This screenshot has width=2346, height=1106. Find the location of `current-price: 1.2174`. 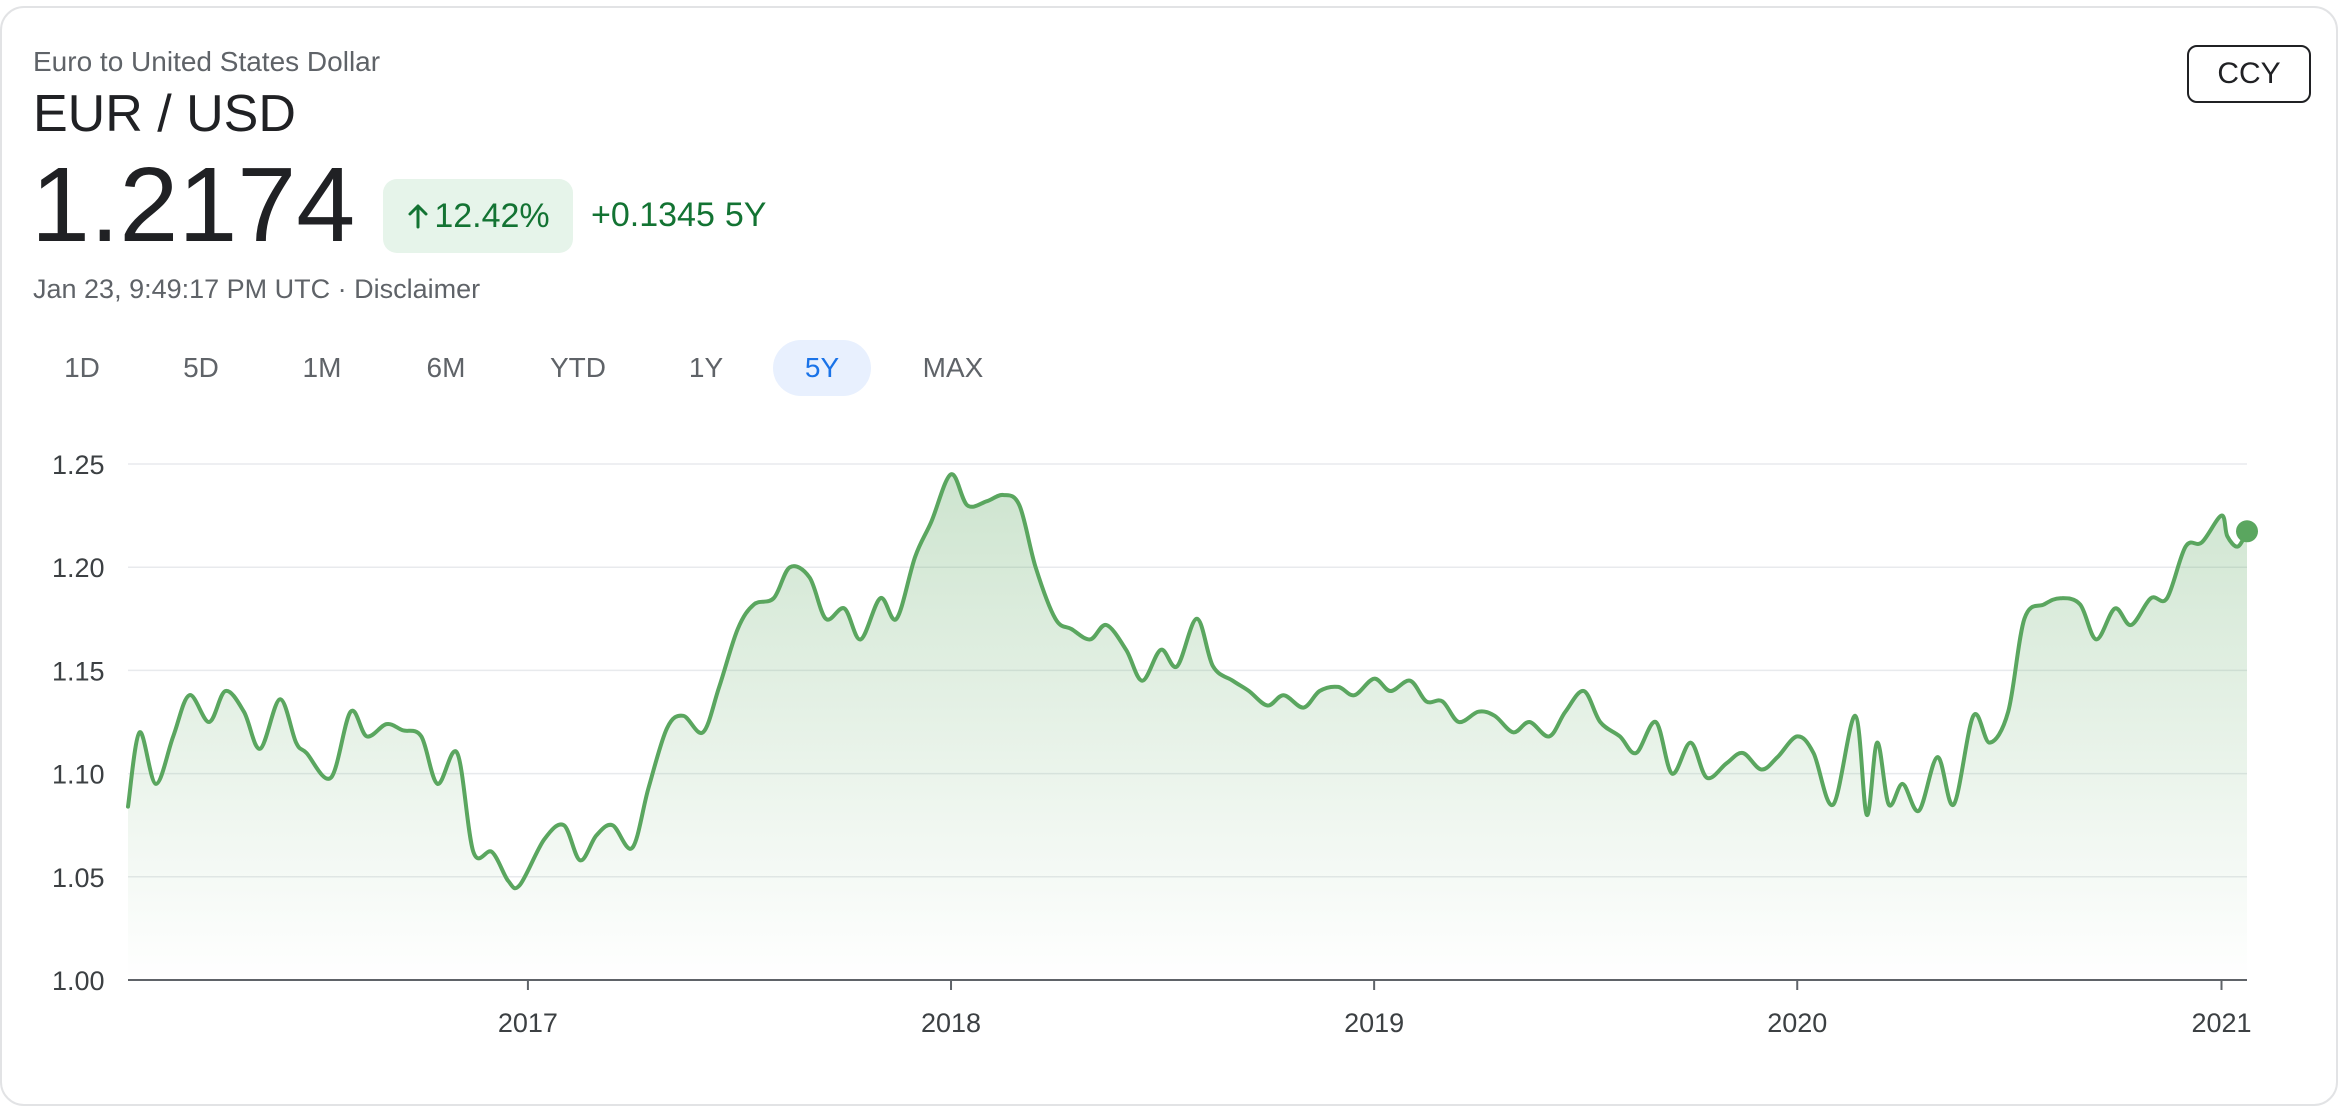

current-price: 1.2174 is located at coordinates (193, 205).